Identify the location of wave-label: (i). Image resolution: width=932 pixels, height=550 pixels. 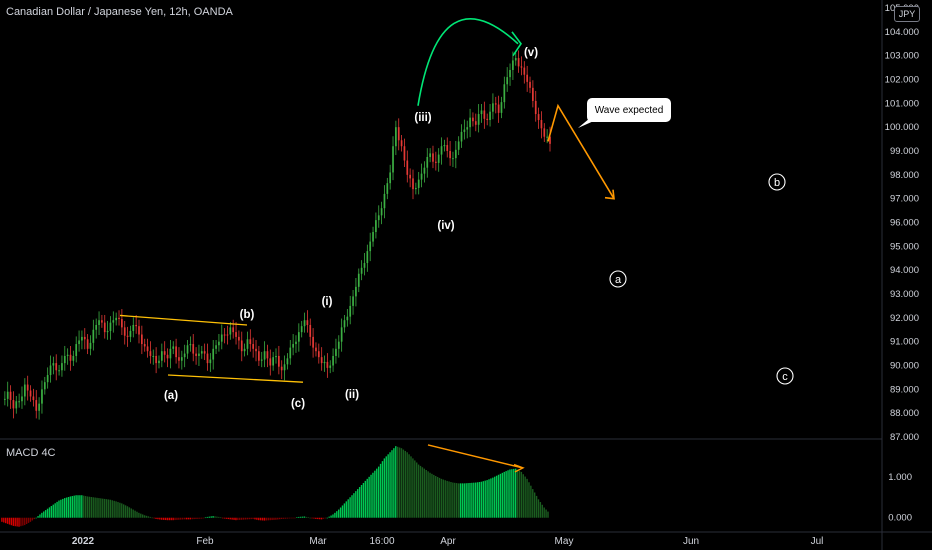
(327, 302).